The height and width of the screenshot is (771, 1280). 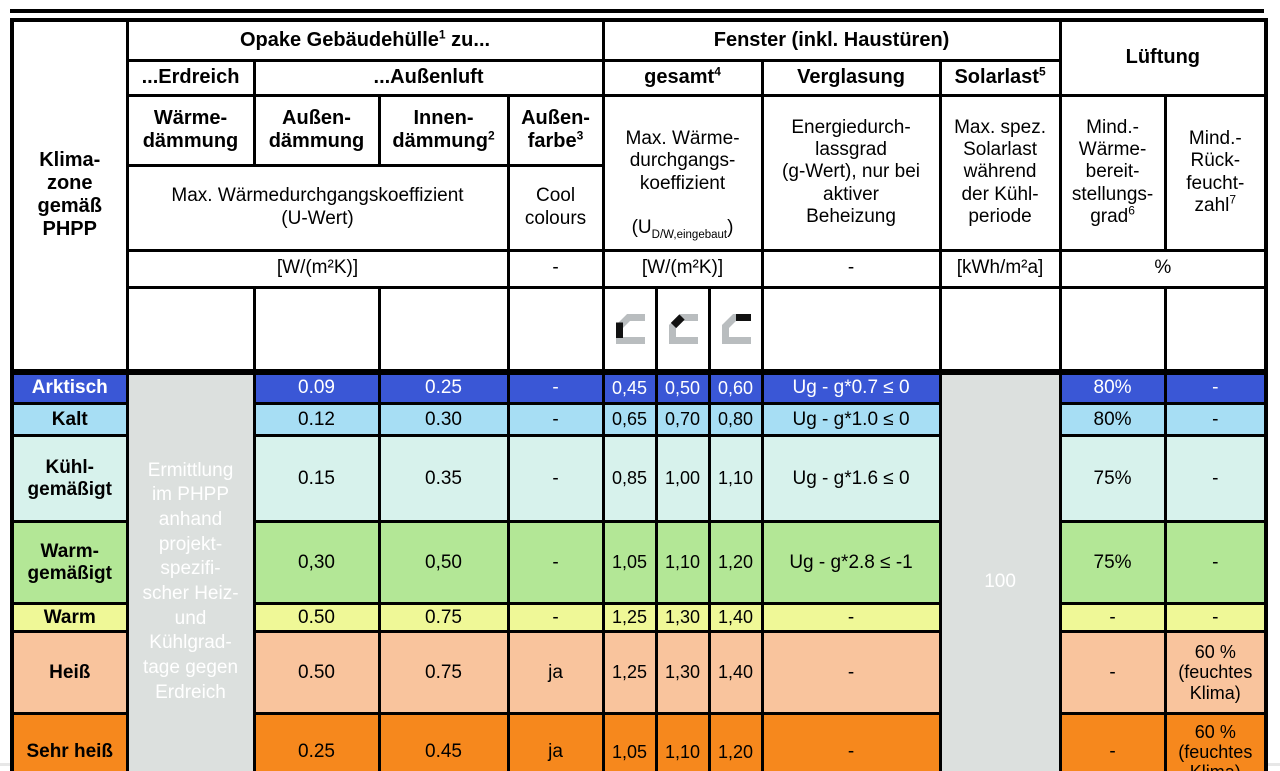 What do you see at coordinates (190, 130) in the screenshot?
I see `header-waermedaemmung: Wärme- dämmung` at bounding box center [190, 130].